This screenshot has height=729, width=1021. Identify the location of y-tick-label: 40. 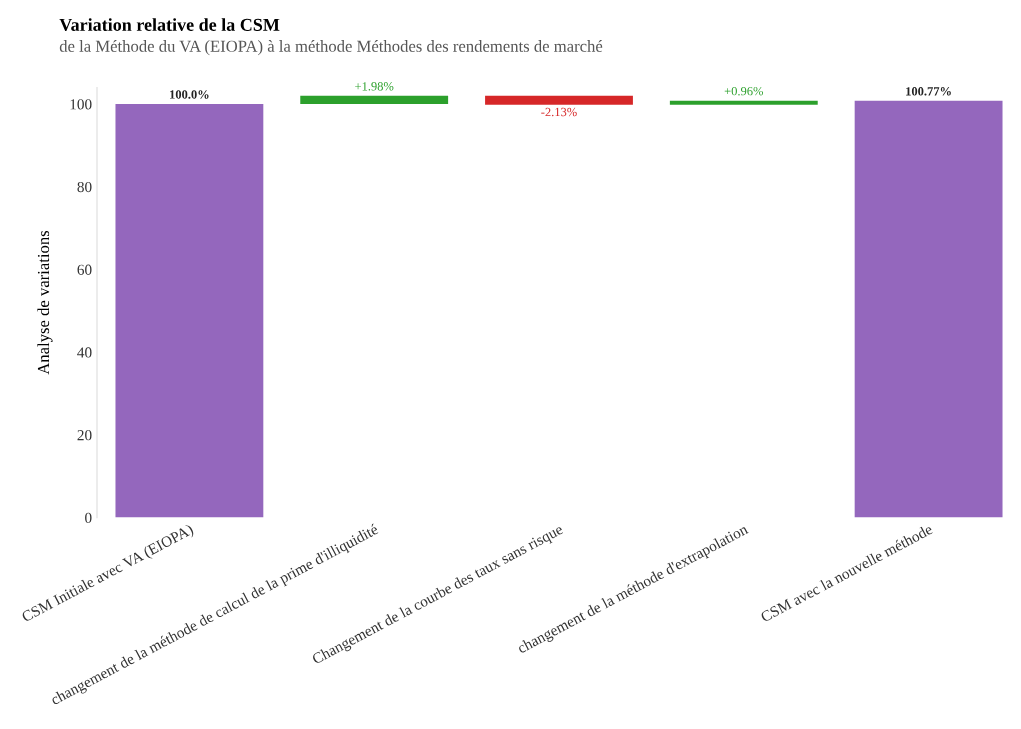
(84, 352).